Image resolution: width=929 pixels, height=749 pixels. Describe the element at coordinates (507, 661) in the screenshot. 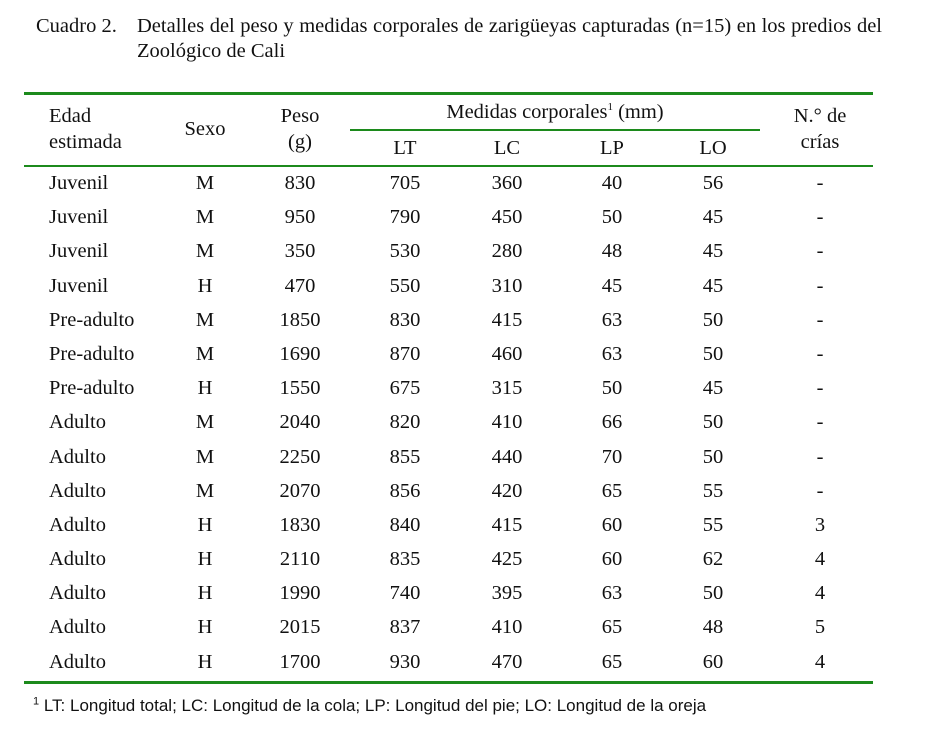

I see `cell-lc: 470` at that location.